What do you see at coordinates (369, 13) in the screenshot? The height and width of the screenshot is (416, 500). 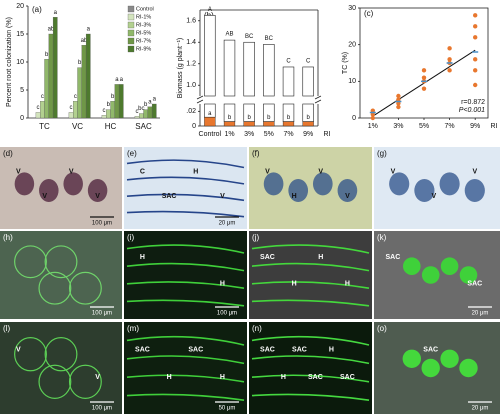 I see `panel-label: (c)` at bounding box center [369, 13].